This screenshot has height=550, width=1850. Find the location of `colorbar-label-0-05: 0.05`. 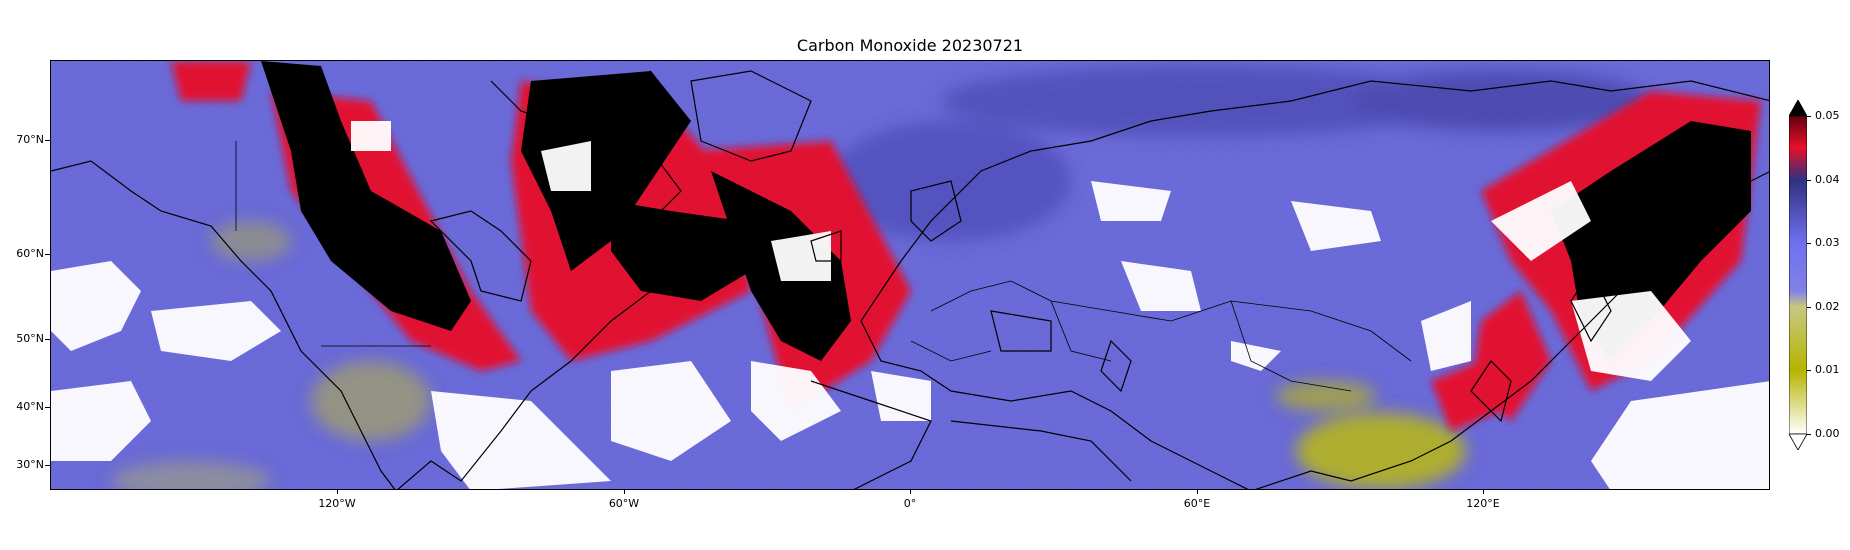

colorbar-label-0-05: 0.05 is located at coordinates (1827, 115).